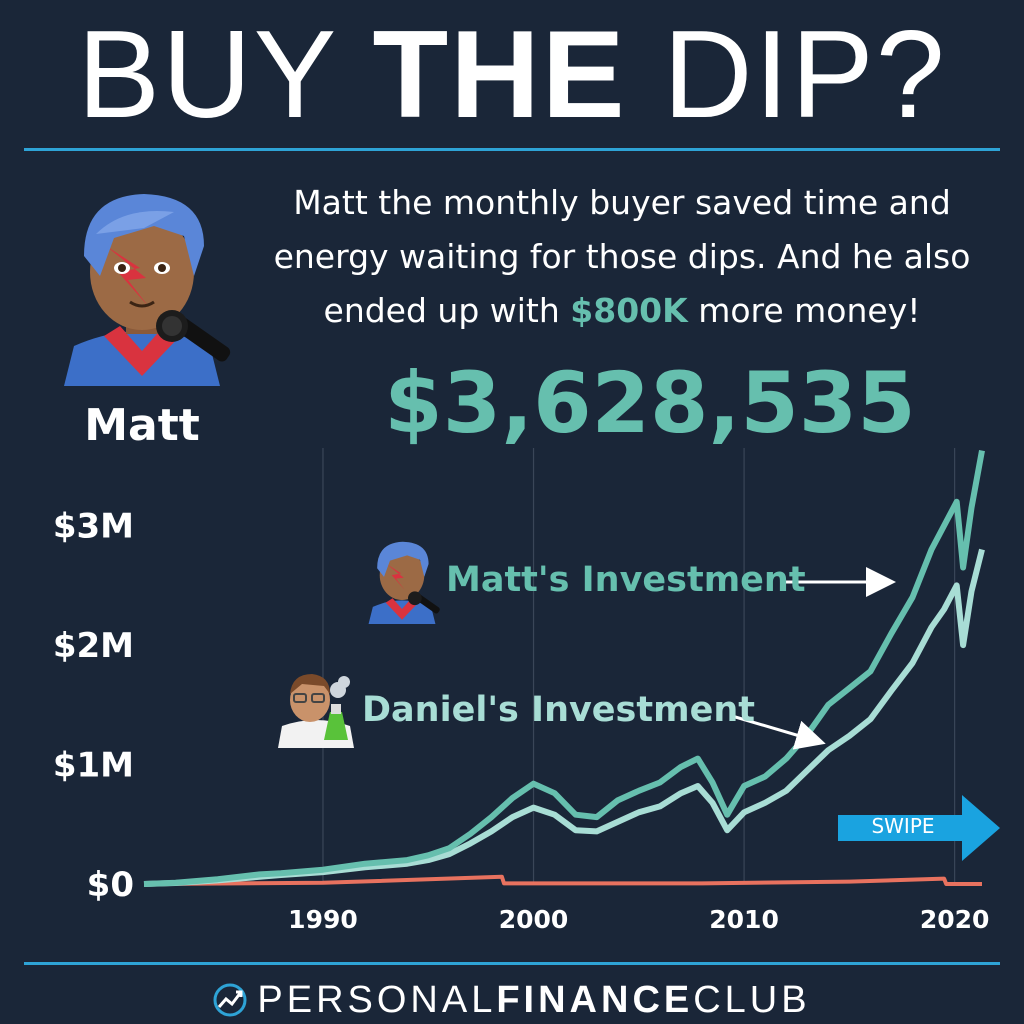  I want to click on headline-word-1: BUY, so click(225, 75).